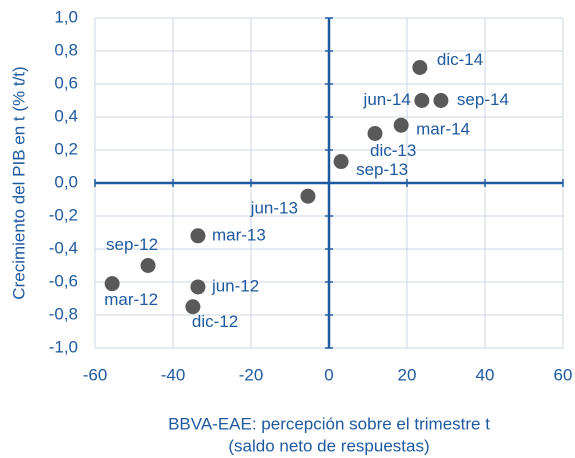 The image size is (575, 458). Describe the element at coordinates (274, 208) in the screenshot. I see `point-label: jun-13` at that location.